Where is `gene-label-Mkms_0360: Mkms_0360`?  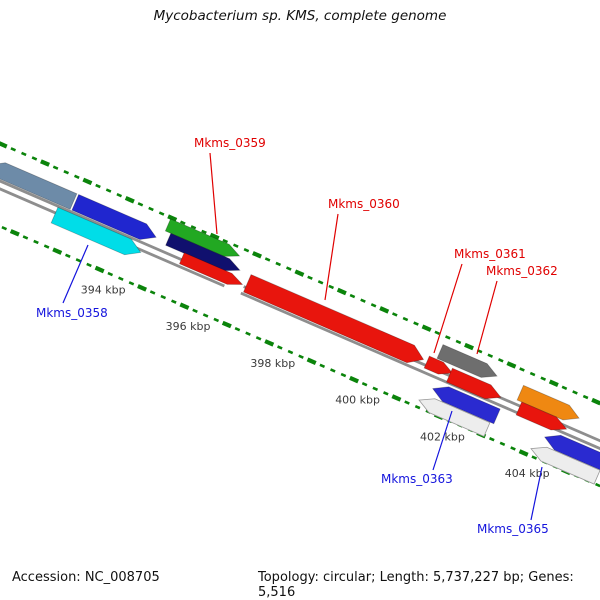
gene-label-Mkms_0360: Mkms_0360 is located at coordinates (364, 204).